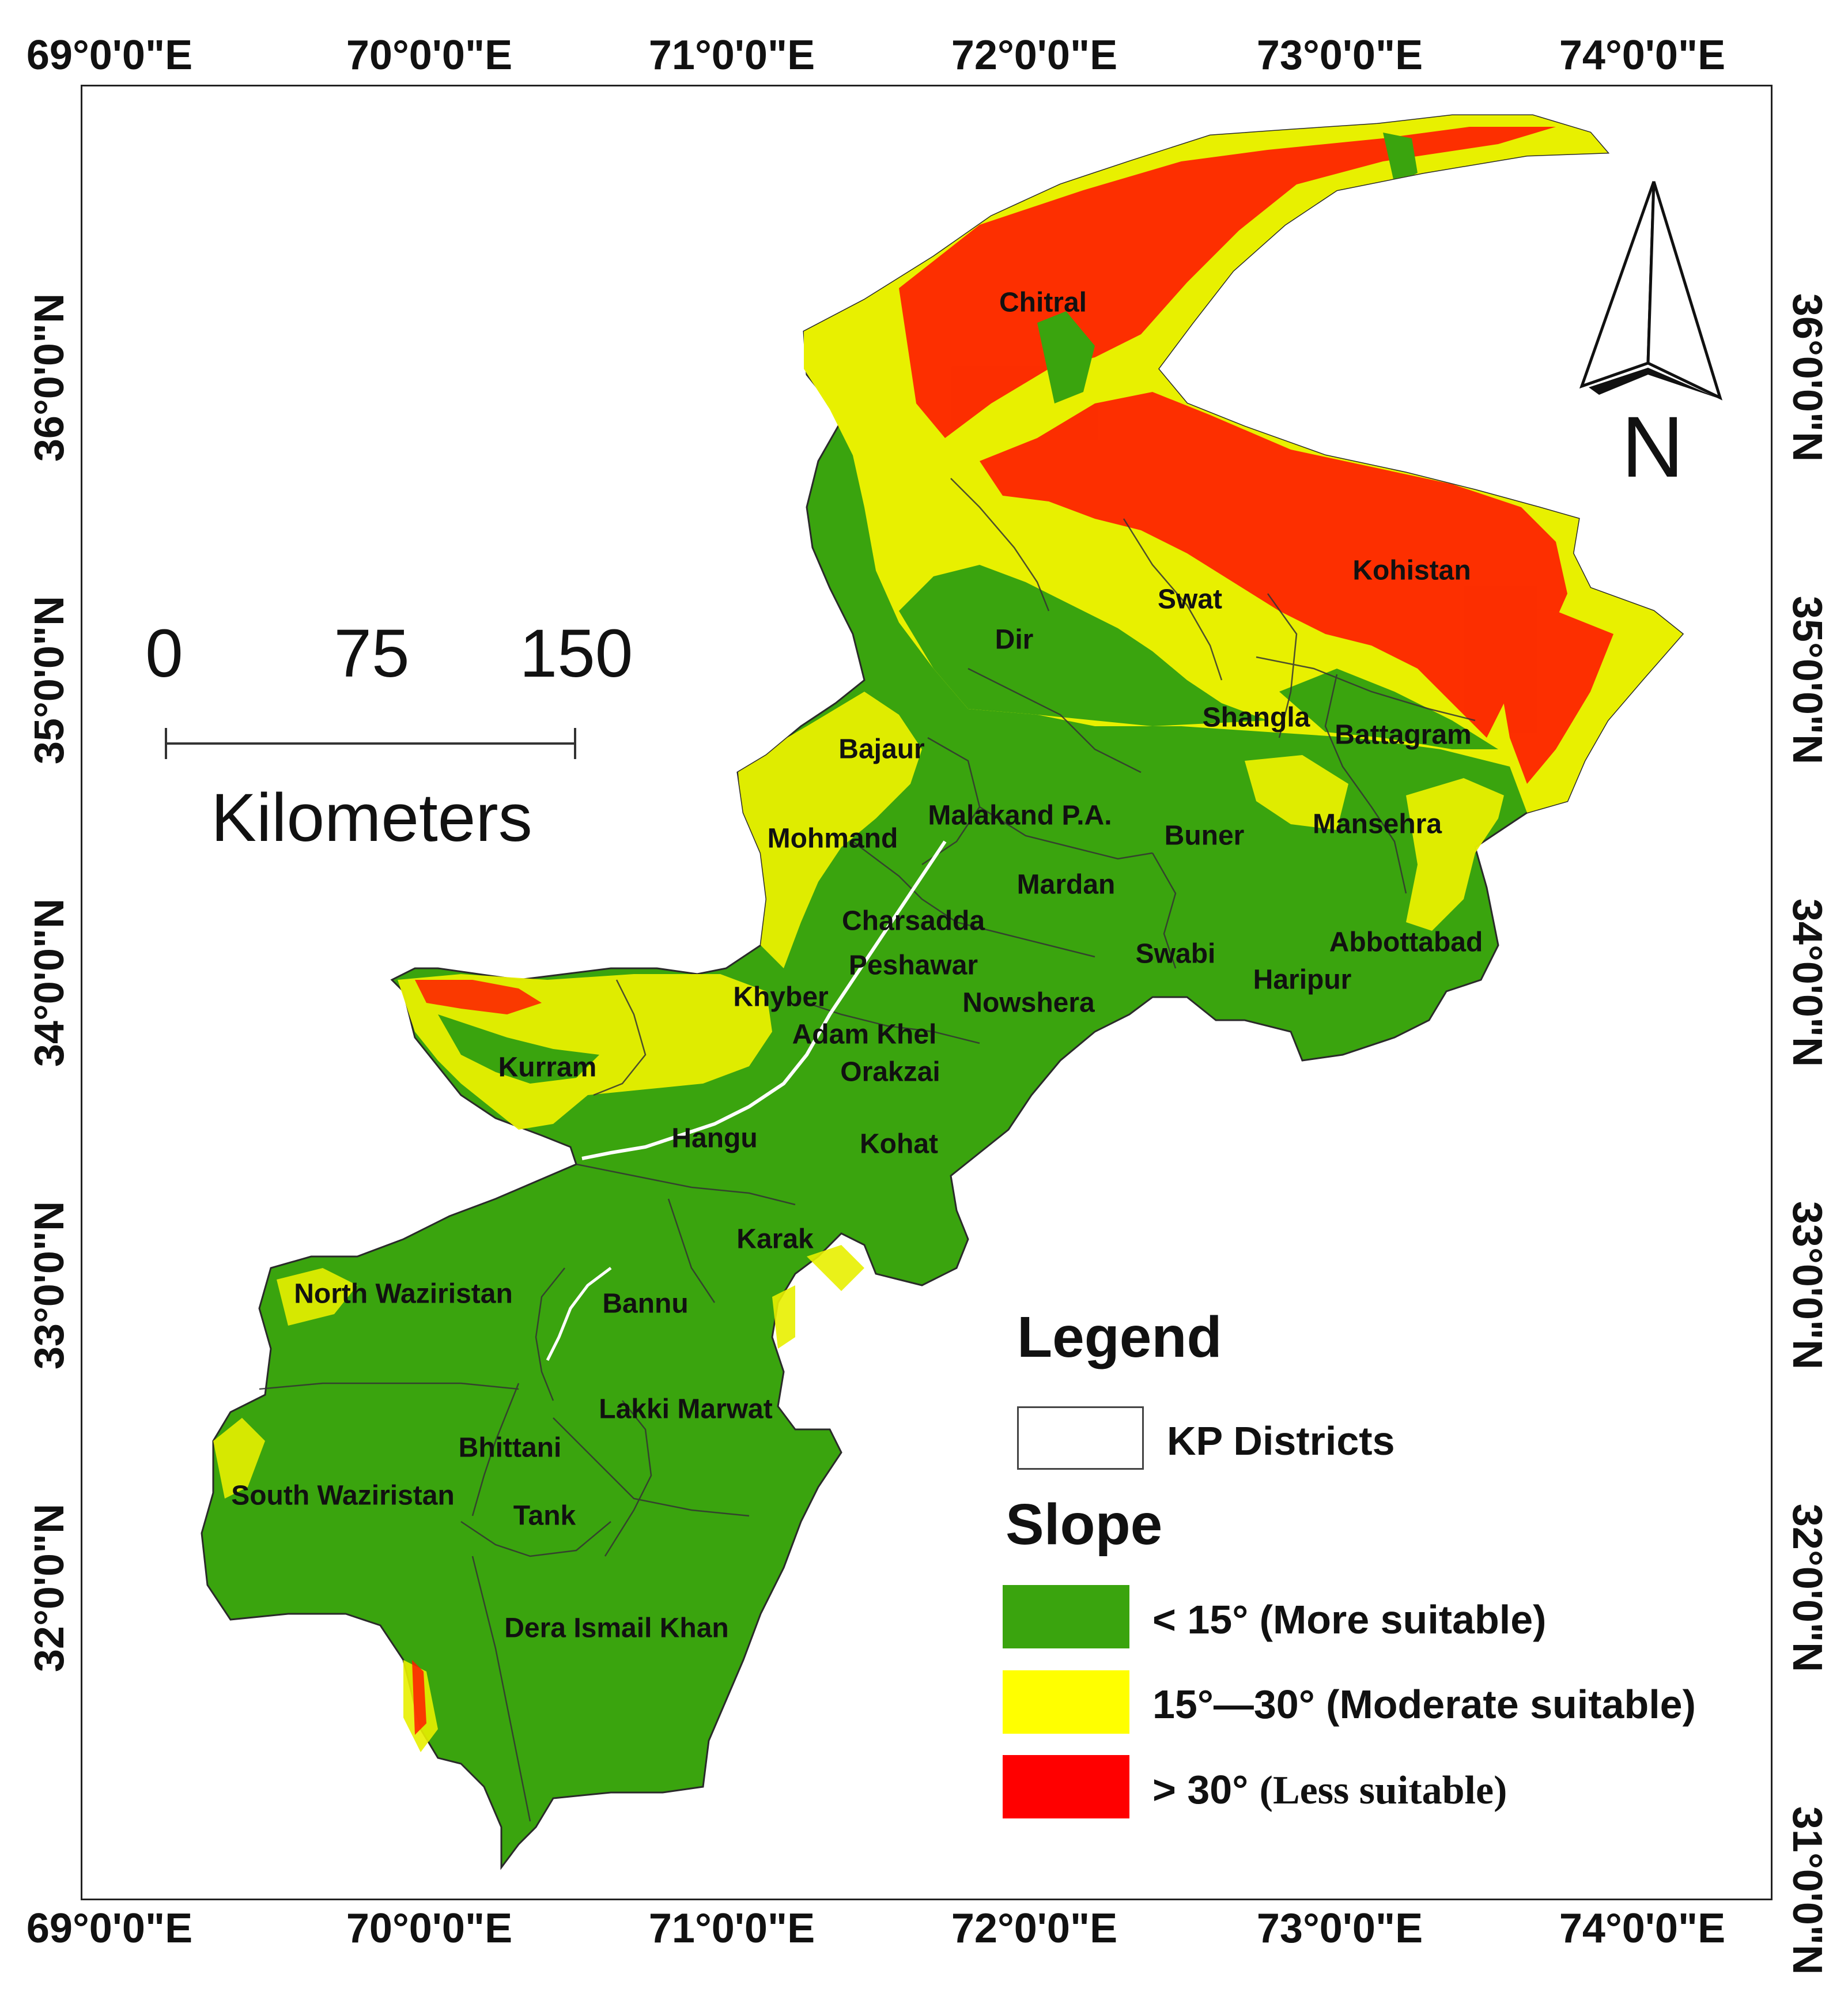 The height and width of the screenshot is (2000, 1848). Describe the element at coordinates (1043, 302) in the screenshot. I see `district-label-chitral: Chitral` at that location.